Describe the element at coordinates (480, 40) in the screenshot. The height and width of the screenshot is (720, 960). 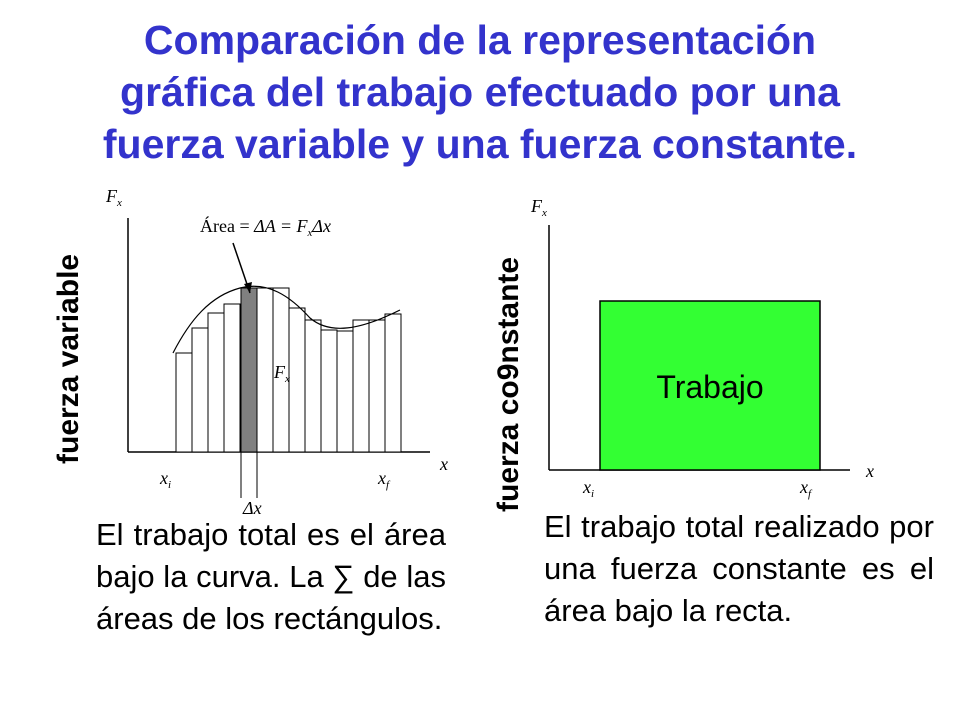
I see `title-line-1: Comparación de la representación` at that location.